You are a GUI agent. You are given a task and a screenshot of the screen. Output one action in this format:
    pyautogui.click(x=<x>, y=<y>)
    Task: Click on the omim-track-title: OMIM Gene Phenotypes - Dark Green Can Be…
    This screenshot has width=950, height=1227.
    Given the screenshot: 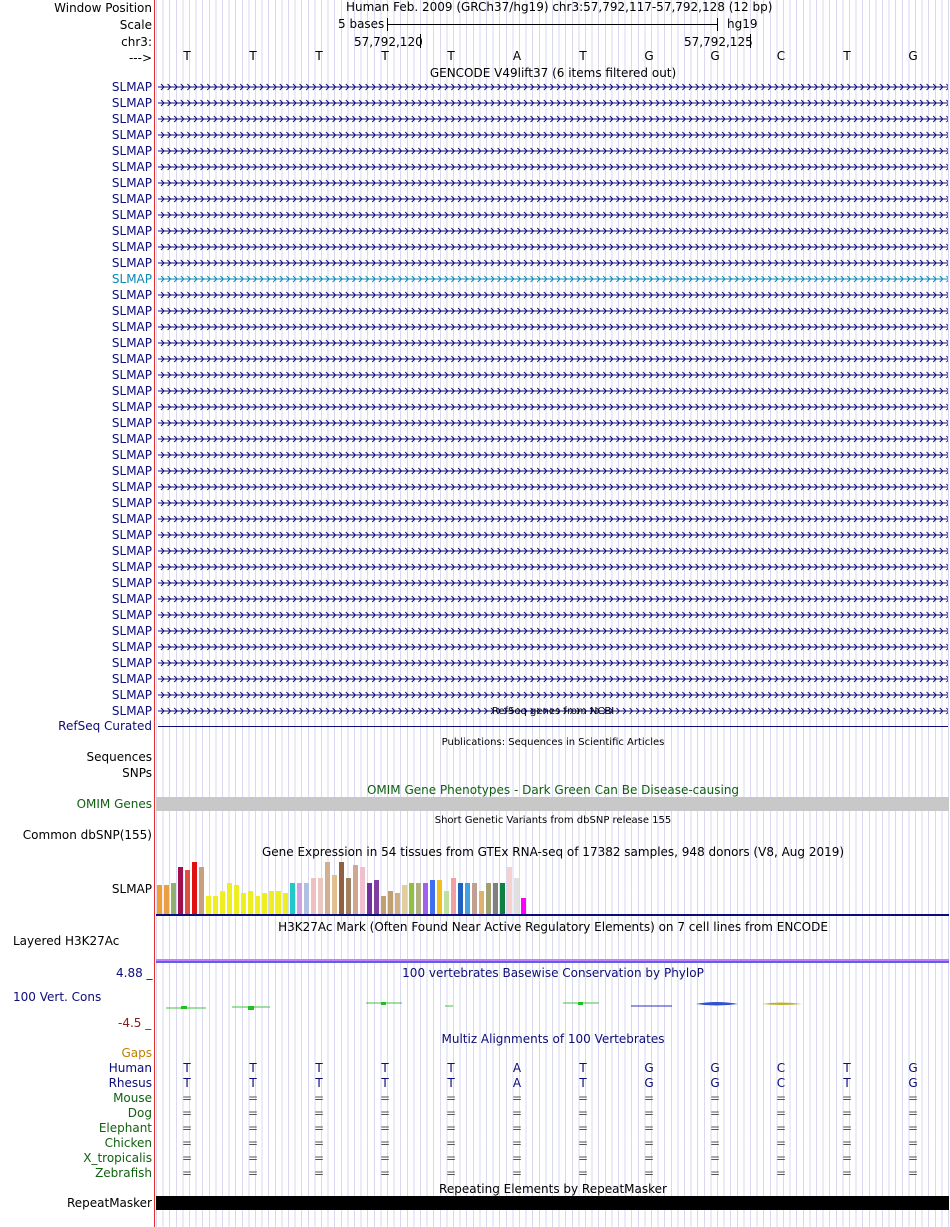 What is the action you would take?
    pyautogui.click(x=553, y=790)
    